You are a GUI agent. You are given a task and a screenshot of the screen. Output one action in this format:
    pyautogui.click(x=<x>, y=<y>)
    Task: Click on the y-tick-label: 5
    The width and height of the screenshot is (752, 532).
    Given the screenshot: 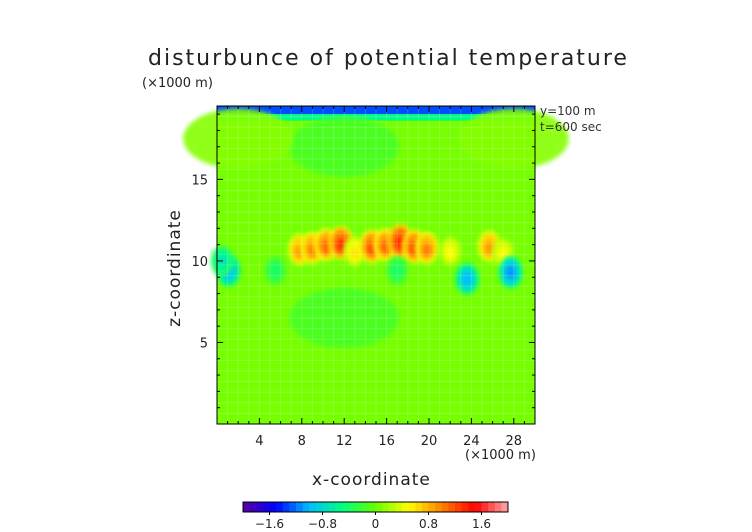 What is the action you would take?
    pyautogui.click(x=204, y=343)
    